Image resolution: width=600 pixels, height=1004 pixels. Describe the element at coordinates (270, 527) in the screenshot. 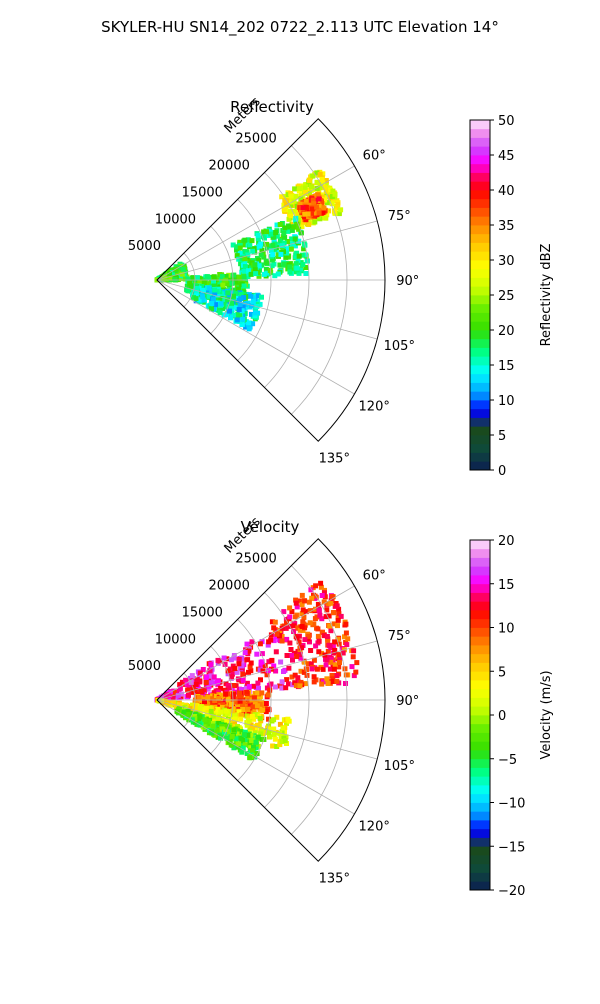

I see `velocity-title: Velocity` at that location.